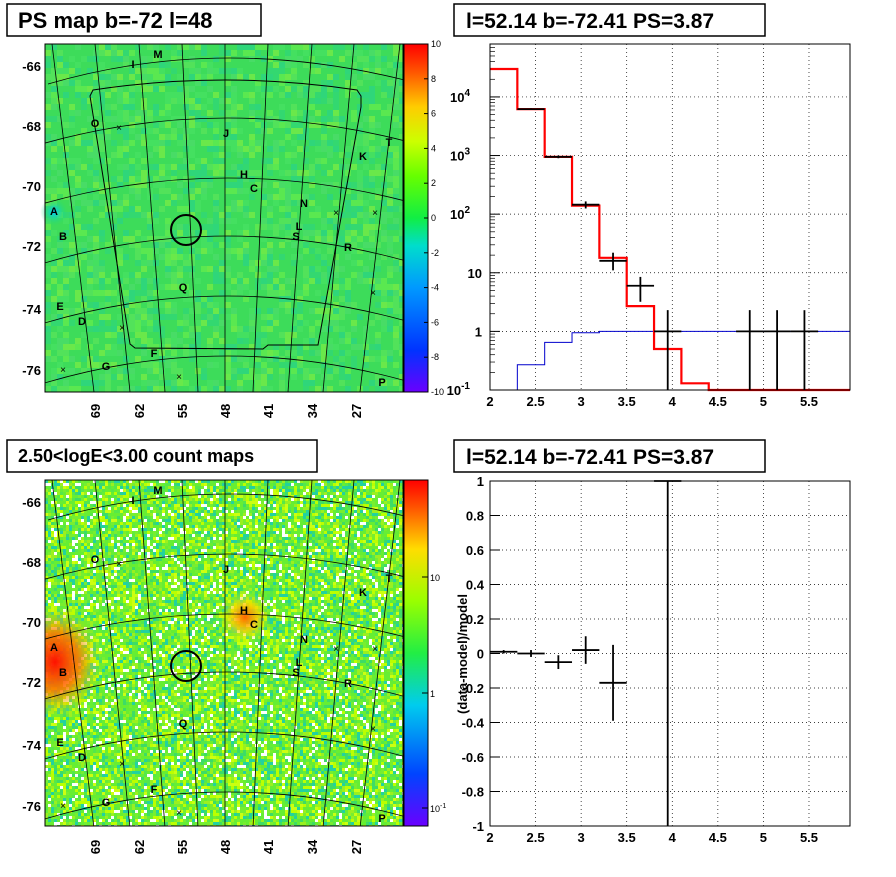 This screenshot has width=896, height=877. I want to click on colorbar-tick-label: 4, so click(433, 148).